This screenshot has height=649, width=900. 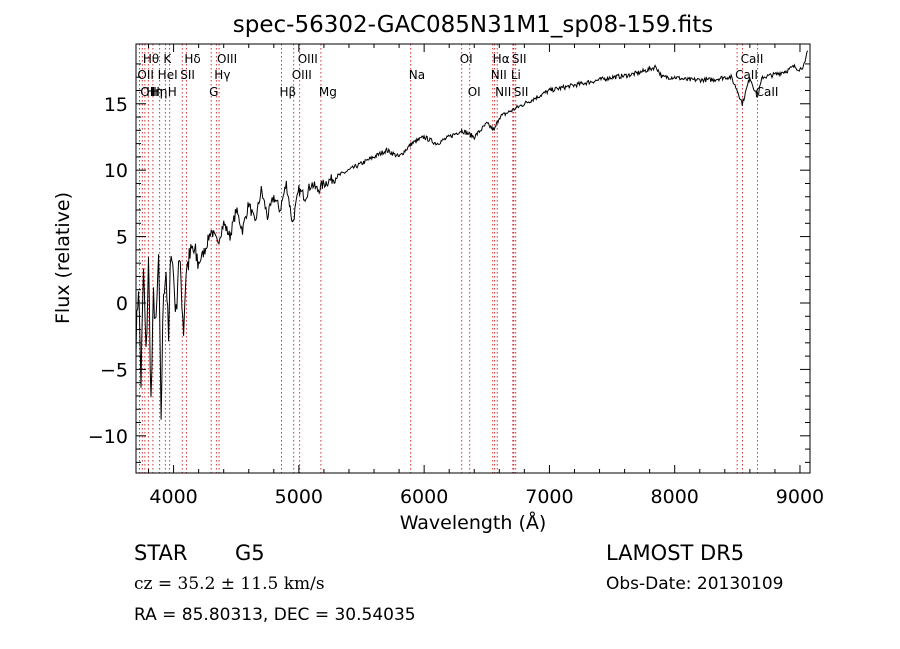 What do you see at coordinates (168, 75) in the screenshot?
I see `spectral-line-label: HeI` at bounding box center [168, 75].